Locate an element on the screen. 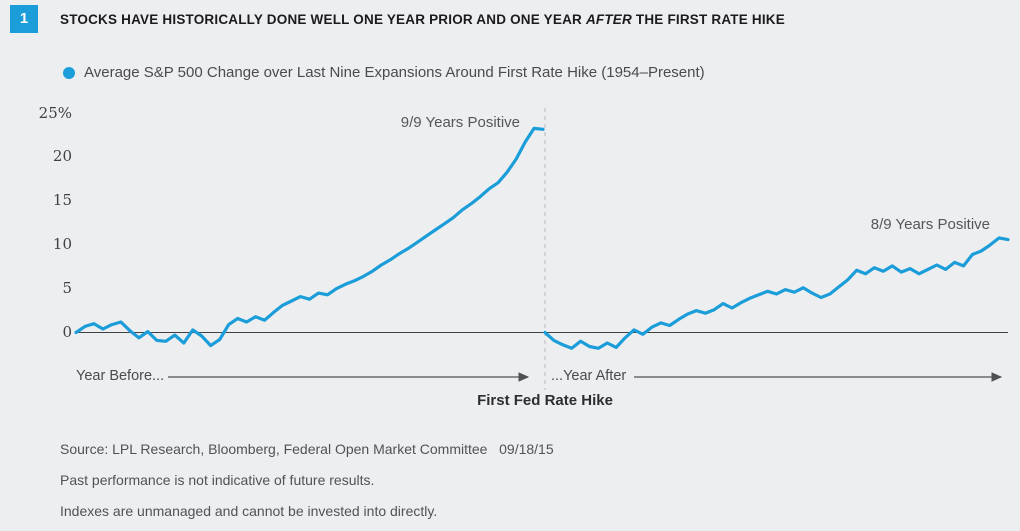 The height and width of the screenshot is (531, 1020). title-text-end: THE FIRST RATE HIKE is located at coordinates (710, 19).